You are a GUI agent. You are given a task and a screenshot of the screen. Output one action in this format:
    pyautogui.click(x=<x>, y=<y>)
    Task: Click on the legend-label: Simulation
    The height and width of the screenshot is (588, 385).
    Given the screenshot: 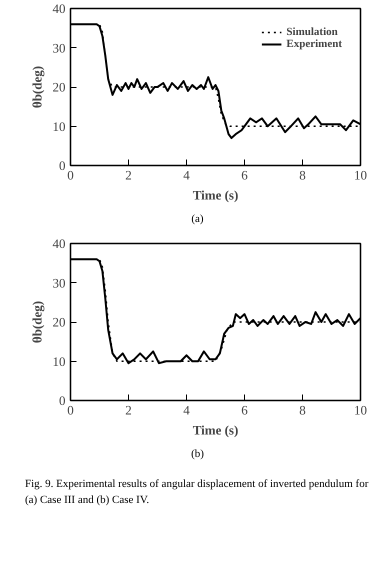 What is the action you would take?
    pyautogui.click(x=312, y=32)
    